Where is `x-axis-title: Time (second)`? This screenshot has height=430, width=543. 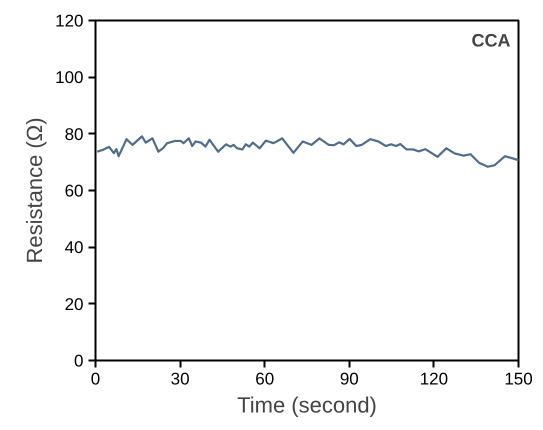 x-axis-title: Time (second) is located at coordinates (307, 405).